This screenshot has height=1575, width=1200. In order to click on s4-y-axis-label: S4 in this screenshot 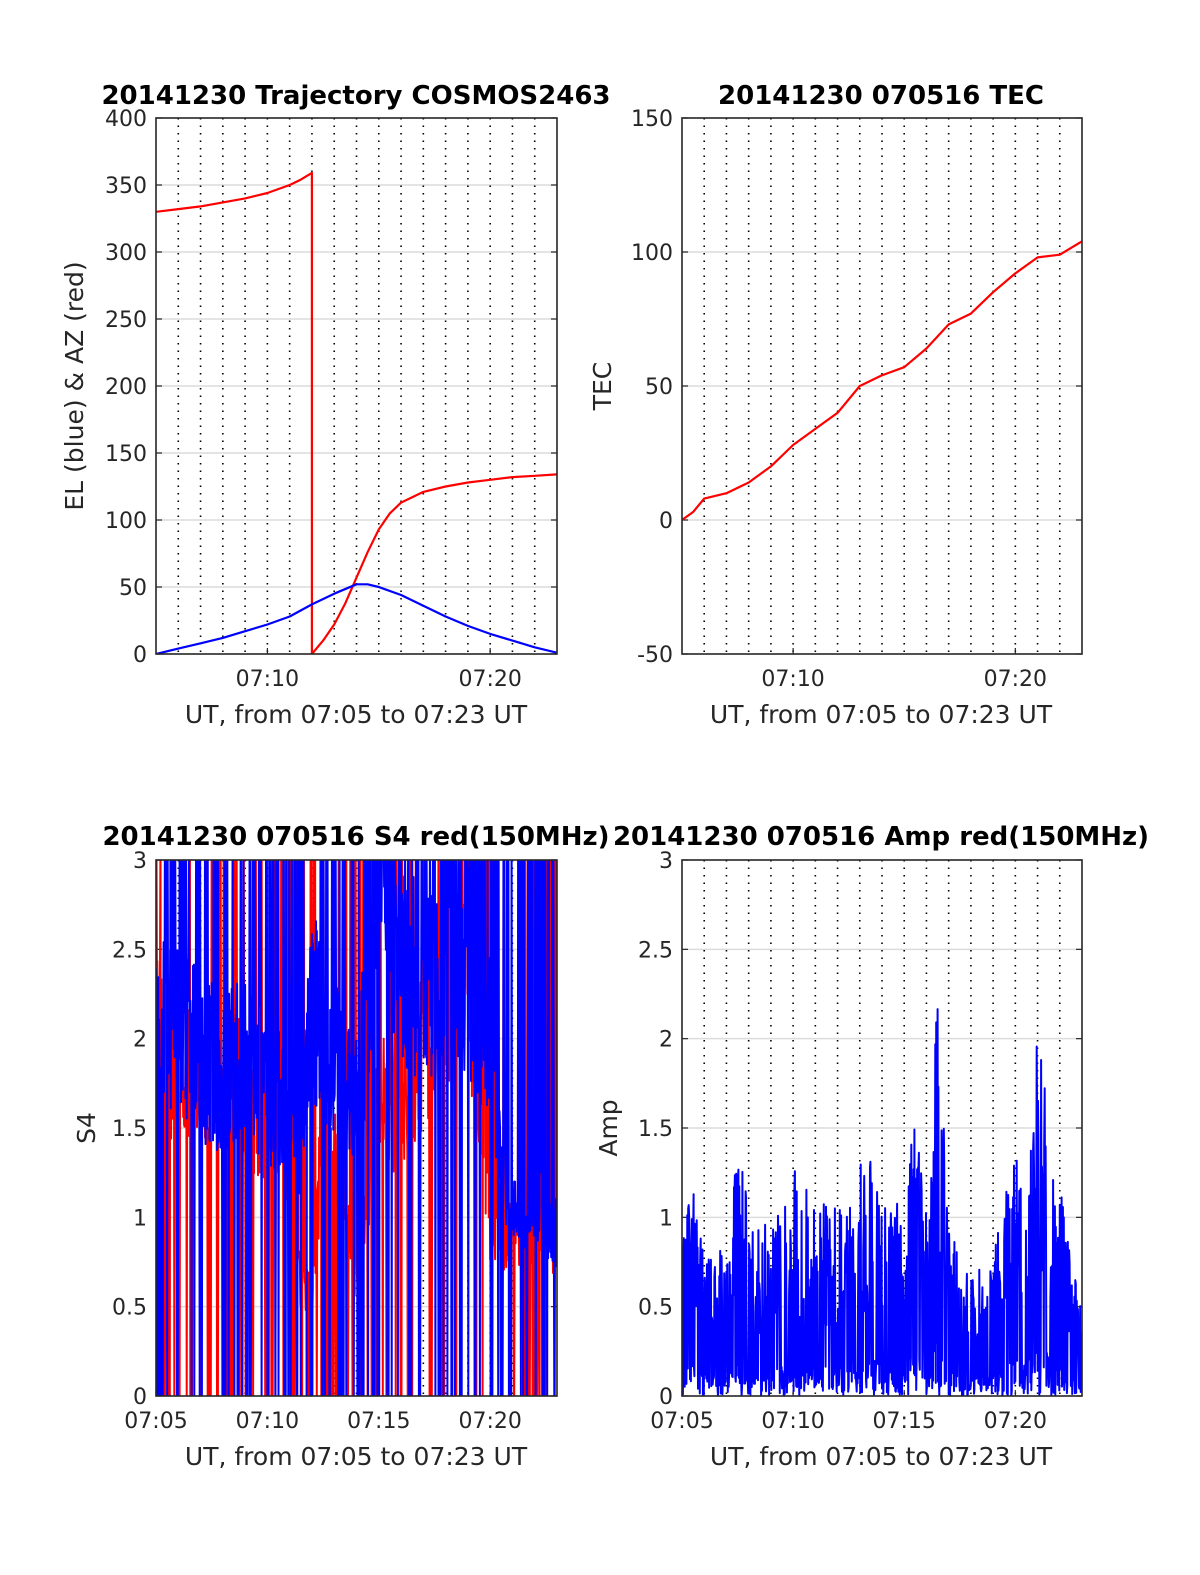, I will do `click(86, 1128)`.